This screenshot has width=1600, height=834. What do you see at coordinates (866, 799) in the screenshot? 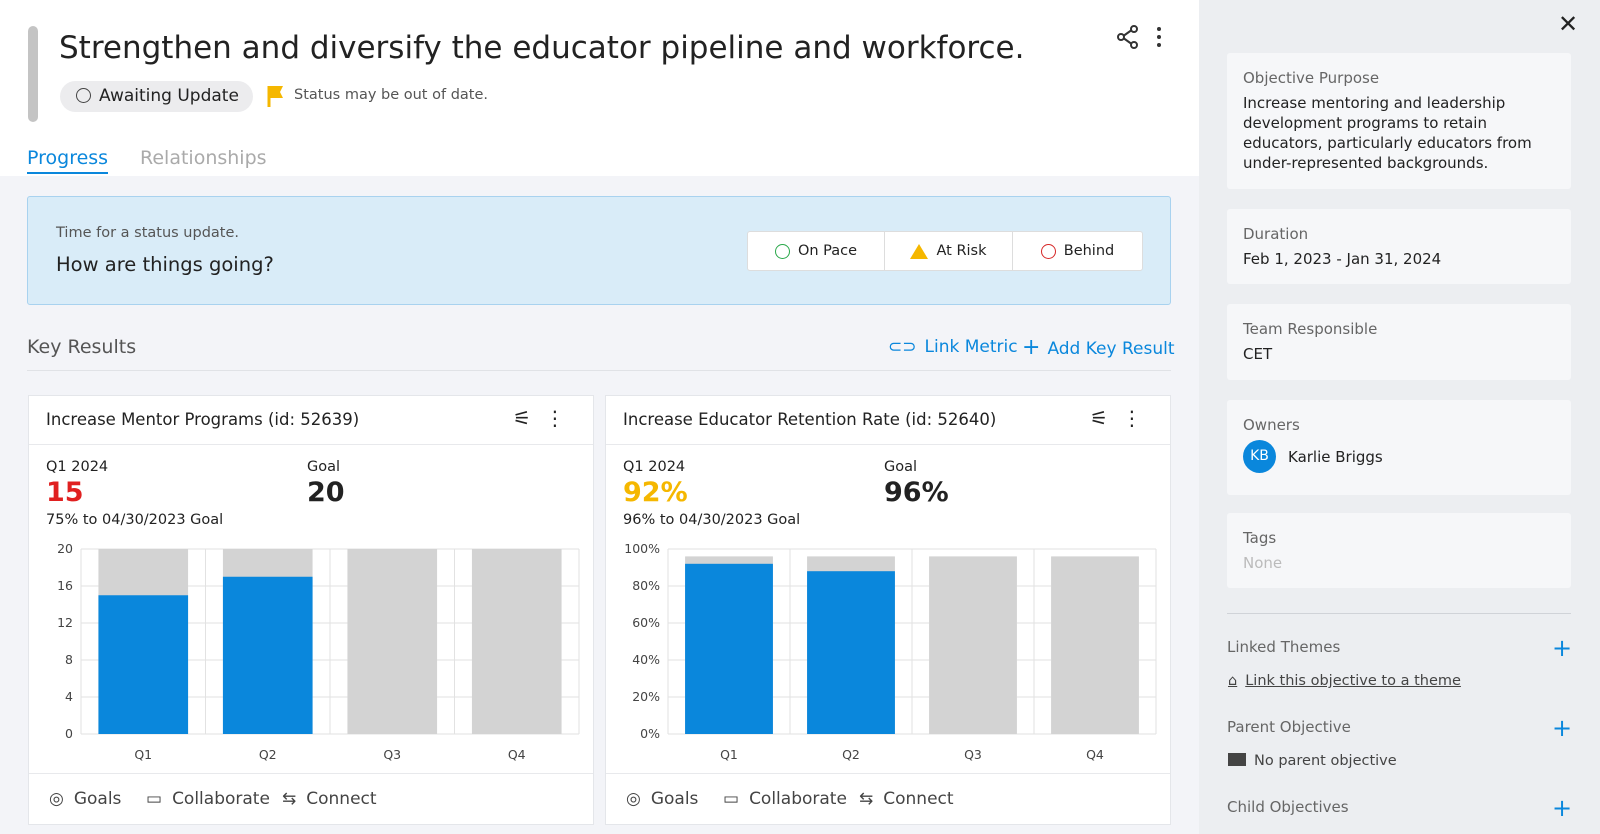
I see `footer-icon: ⇆` at bounding box center [866, 799].